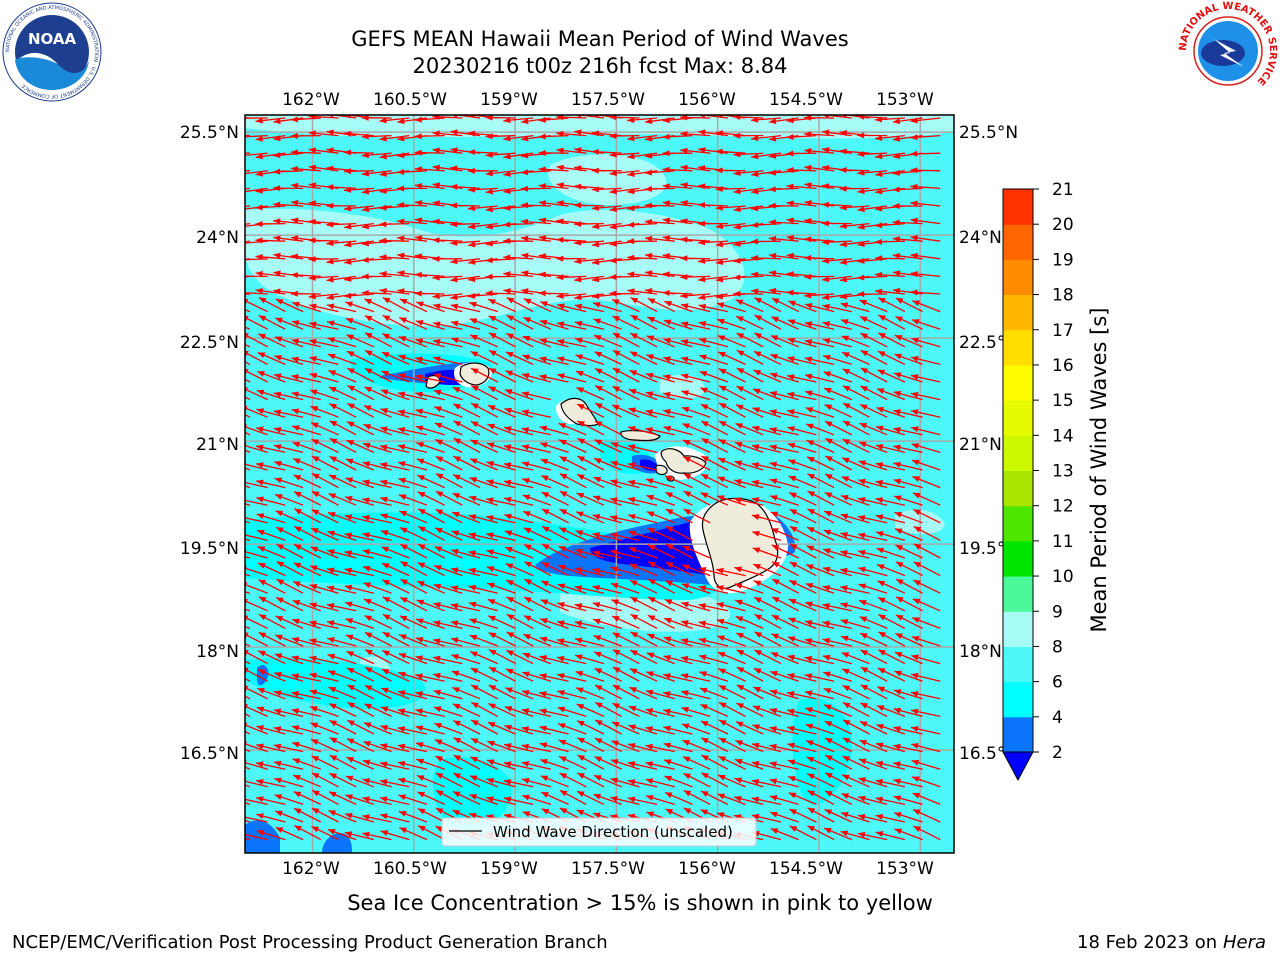  Describe the element at coordinates (256, 172) in the screenshot. I see `wind-wave-arrow` at that location.